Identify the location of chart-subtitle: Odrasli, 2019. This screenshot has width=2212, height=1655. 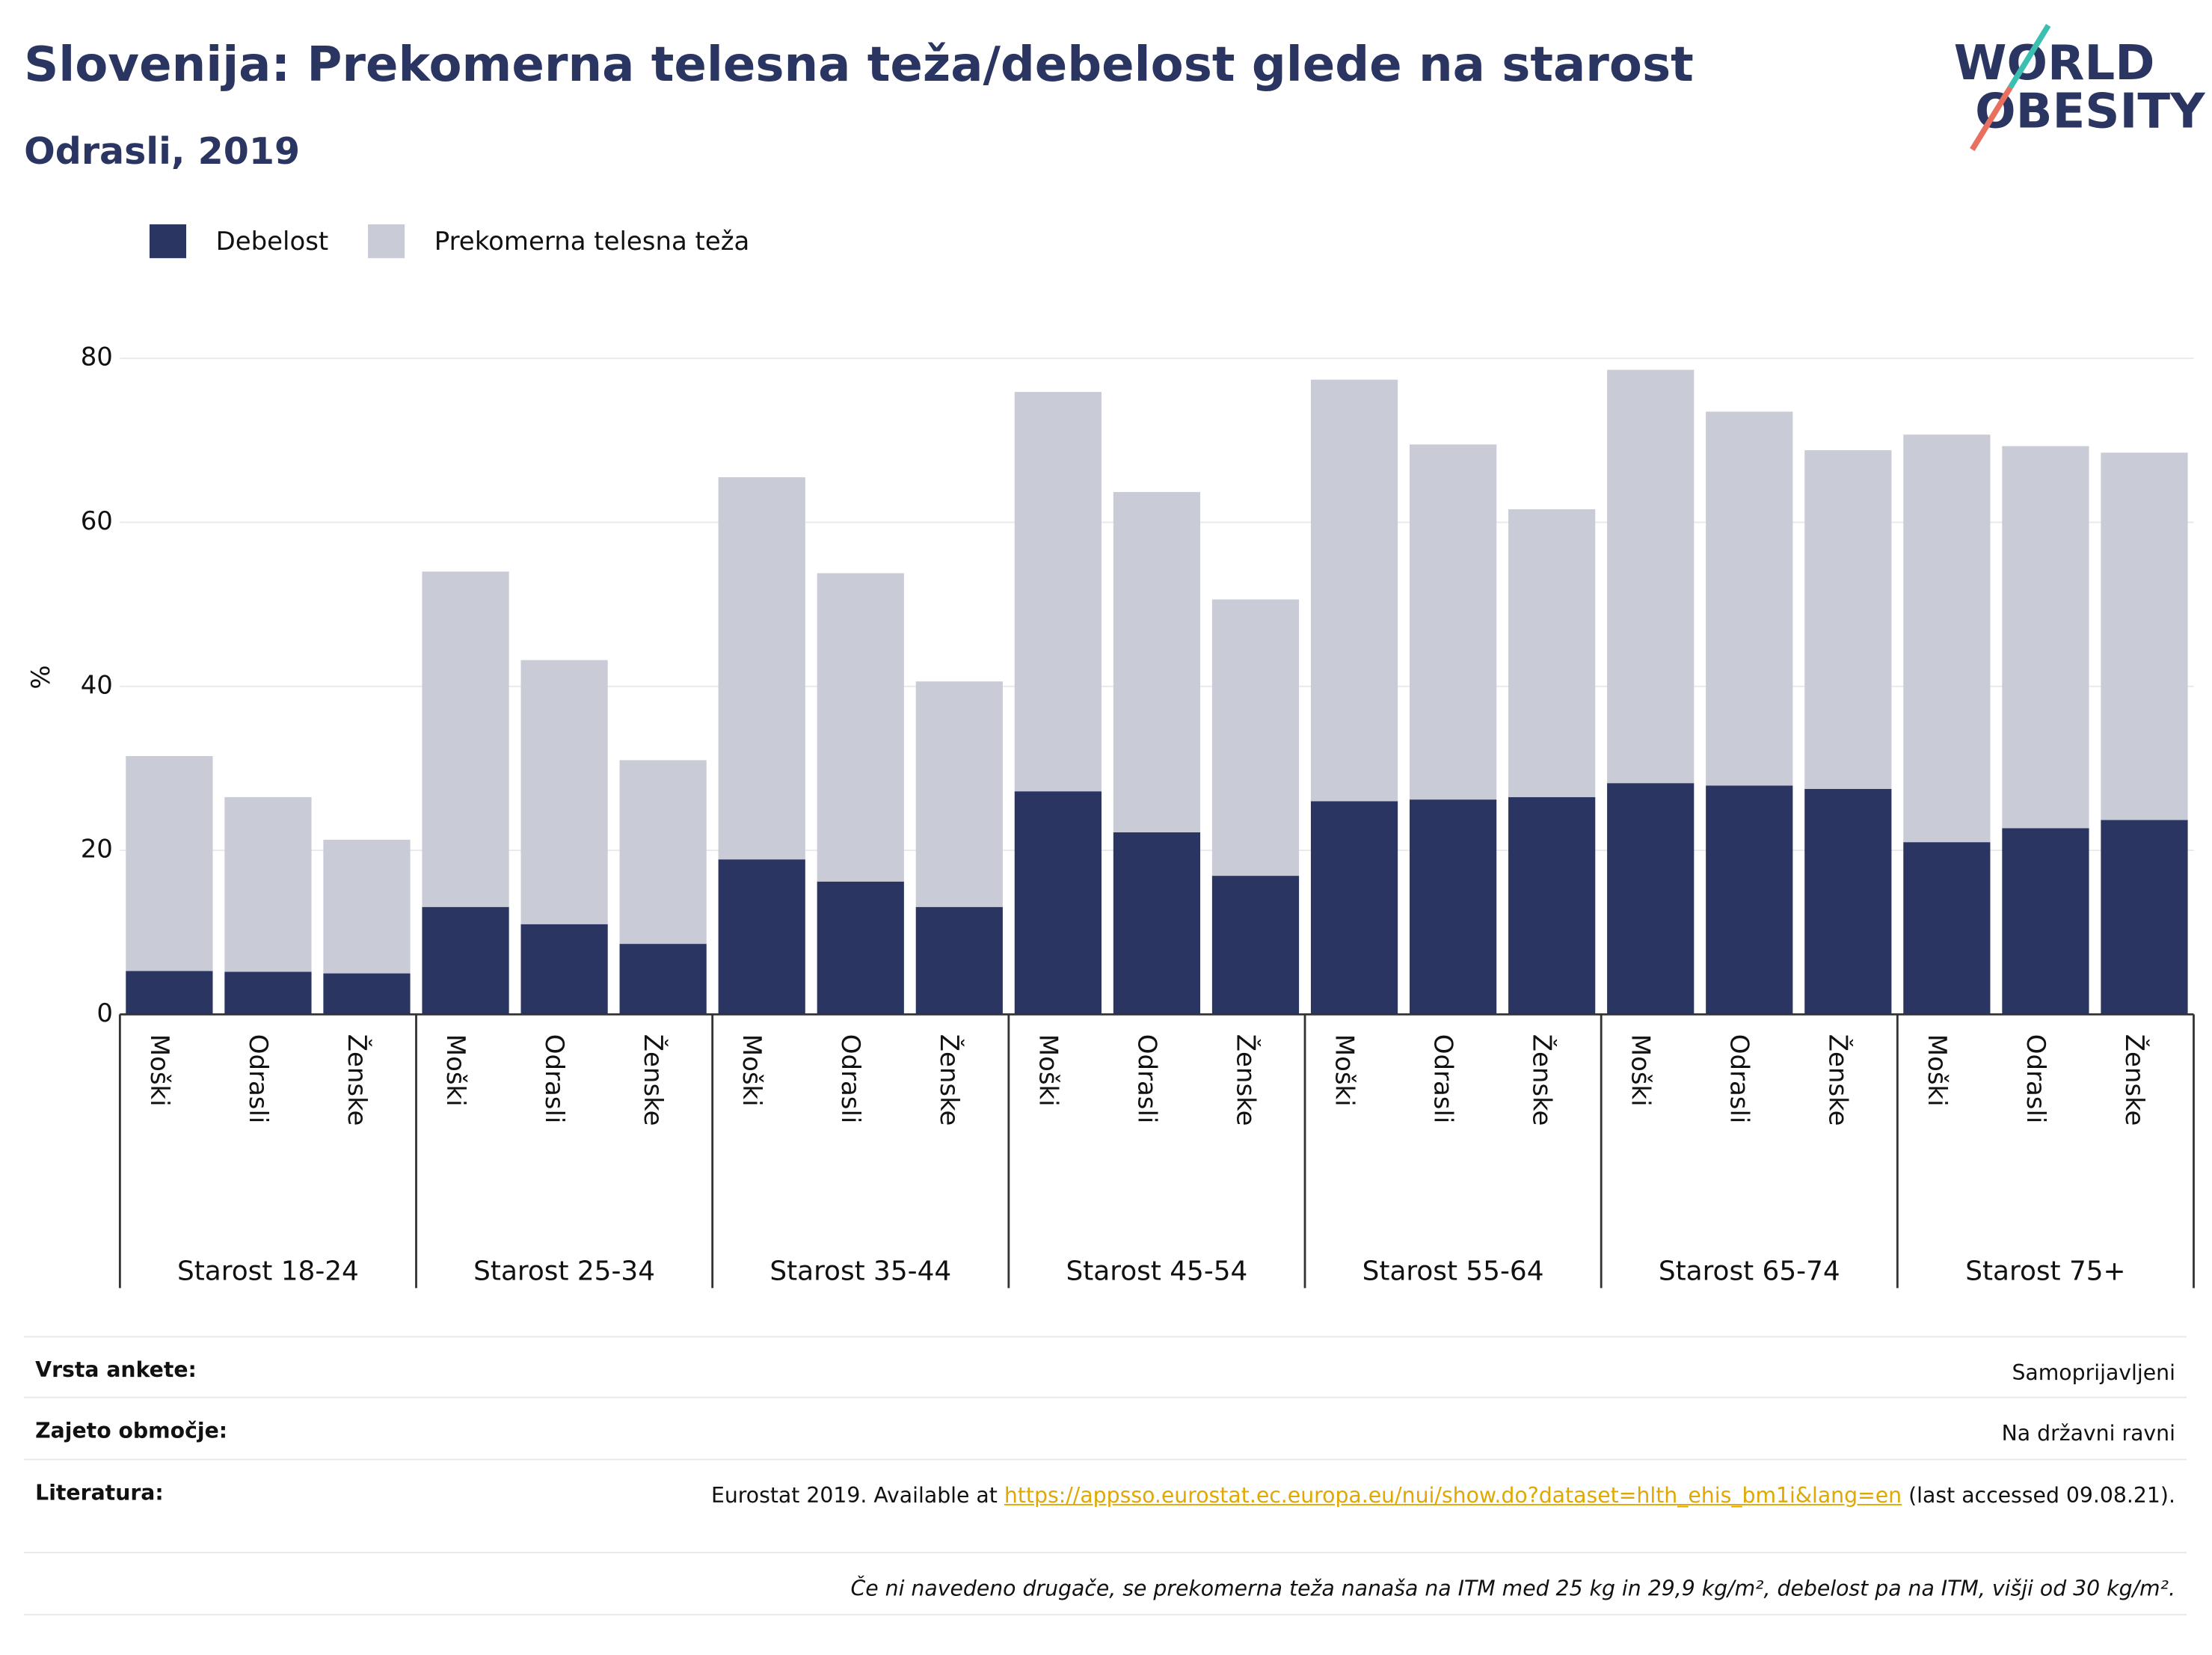
(162, 151).